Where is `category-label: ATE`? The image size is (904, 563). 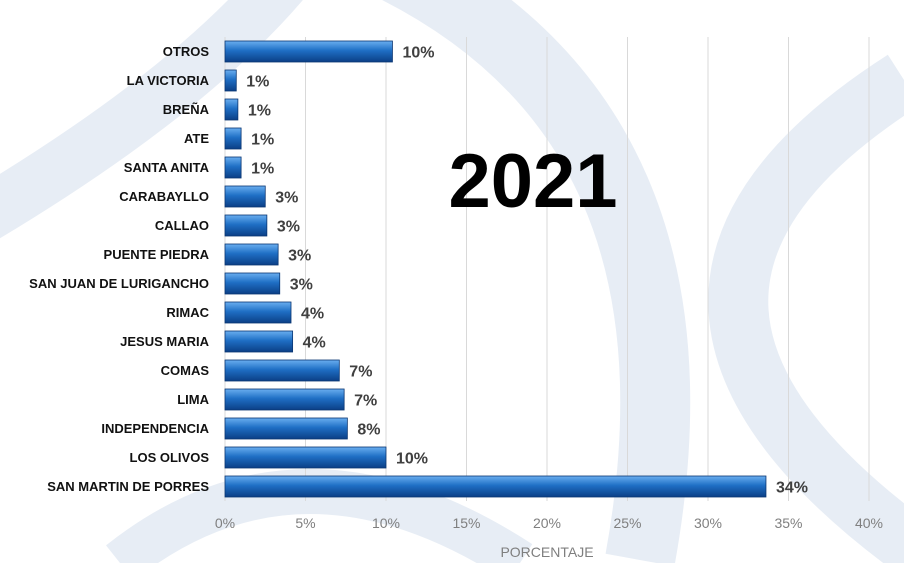 category-label: ATE is located at coordinates (196, 138).